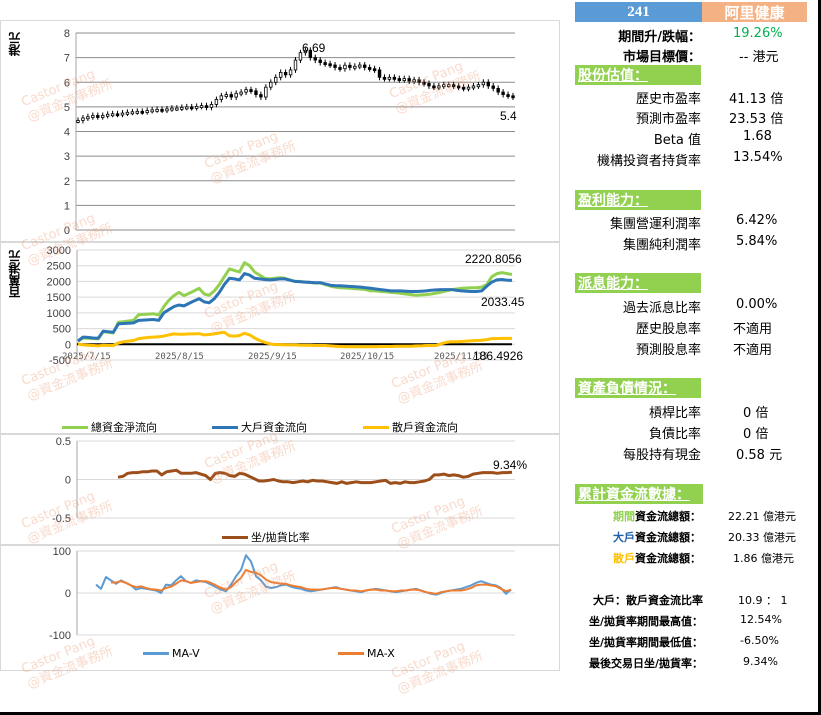 The image size is (821, 715). What do you see at coordinates (819, 357) in the screenshot?
I see `frame-border-right` at bounding box center [819, 357].